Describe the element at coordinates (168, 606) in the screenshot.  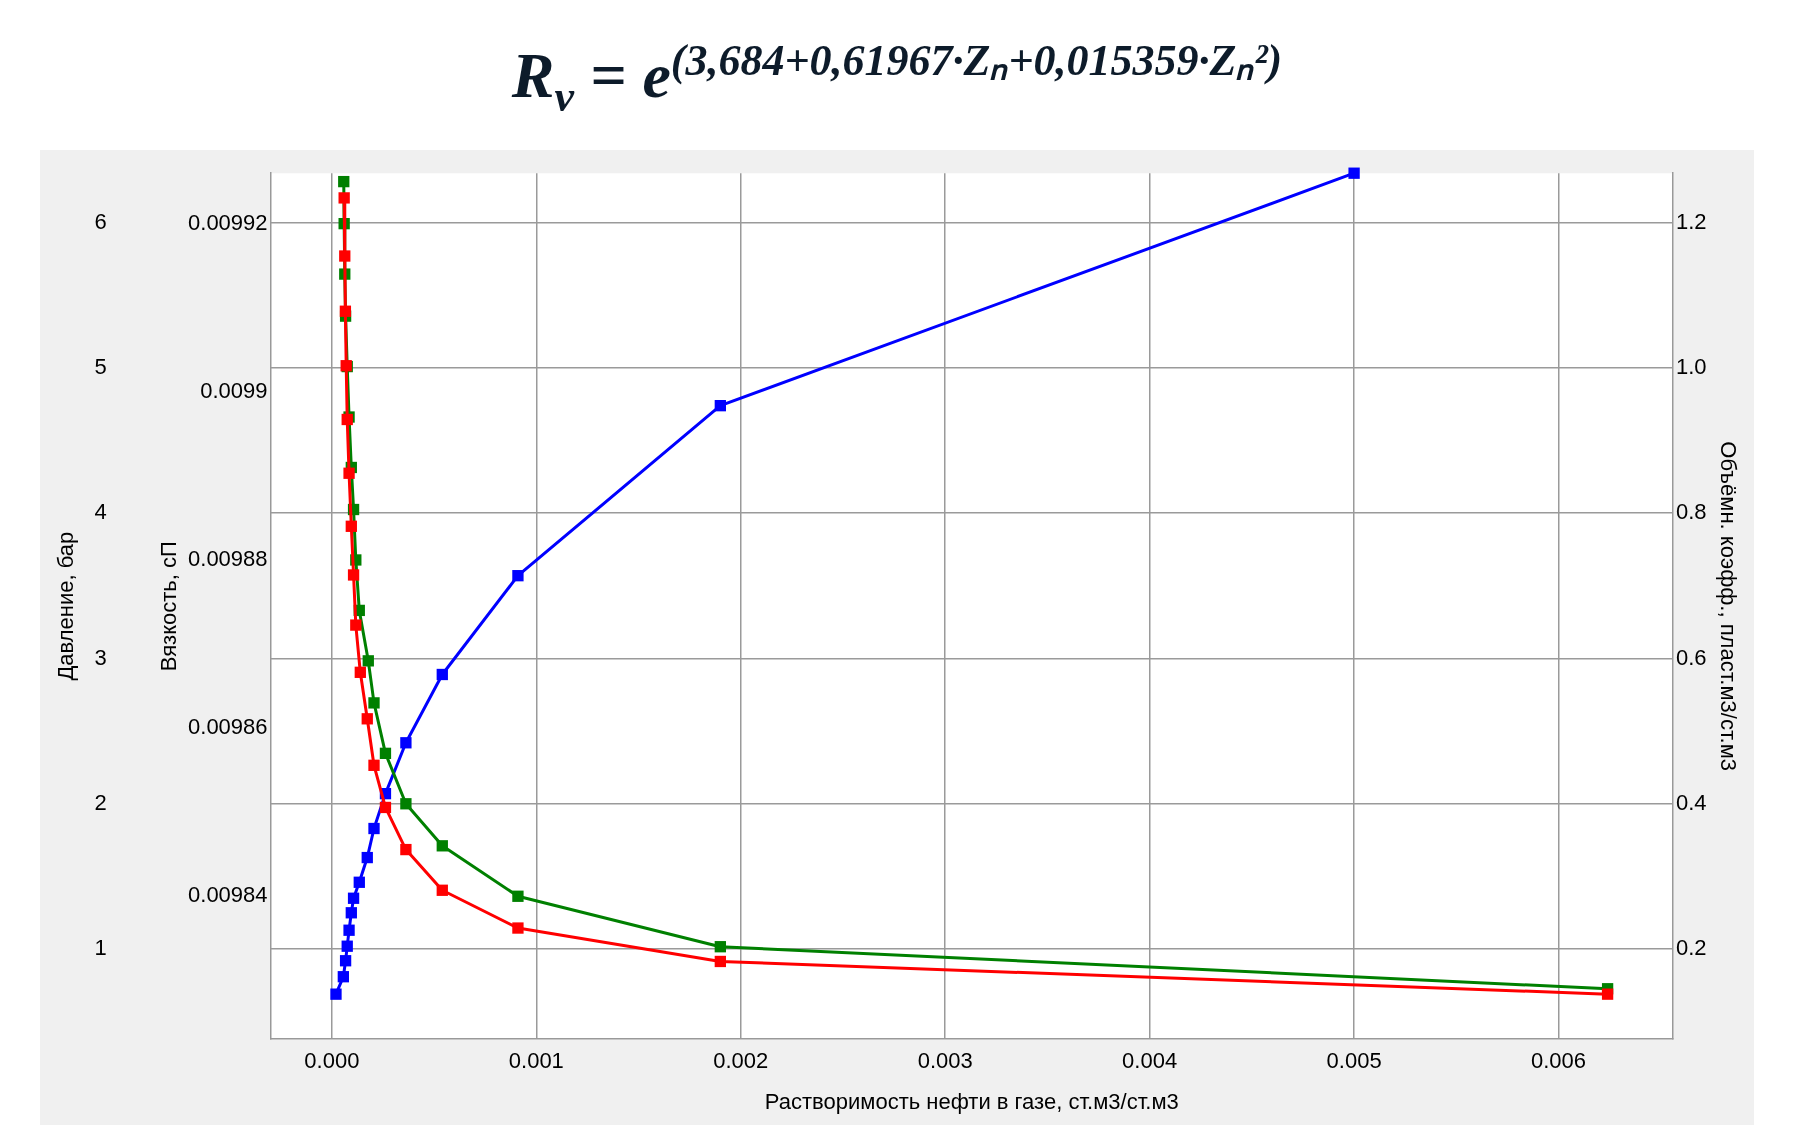
I see `y2-axis-title: Вязкость, сП` at that location.